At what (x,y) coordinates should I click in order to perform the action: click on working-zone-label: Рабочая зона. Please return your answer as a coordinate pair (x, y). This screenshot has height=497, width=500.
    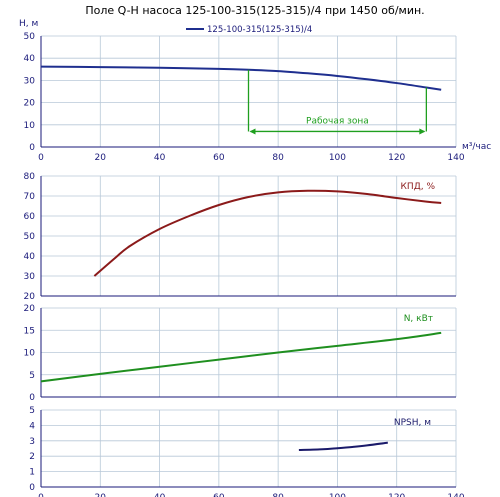
    Looking at the image, I should click on (337, 121).